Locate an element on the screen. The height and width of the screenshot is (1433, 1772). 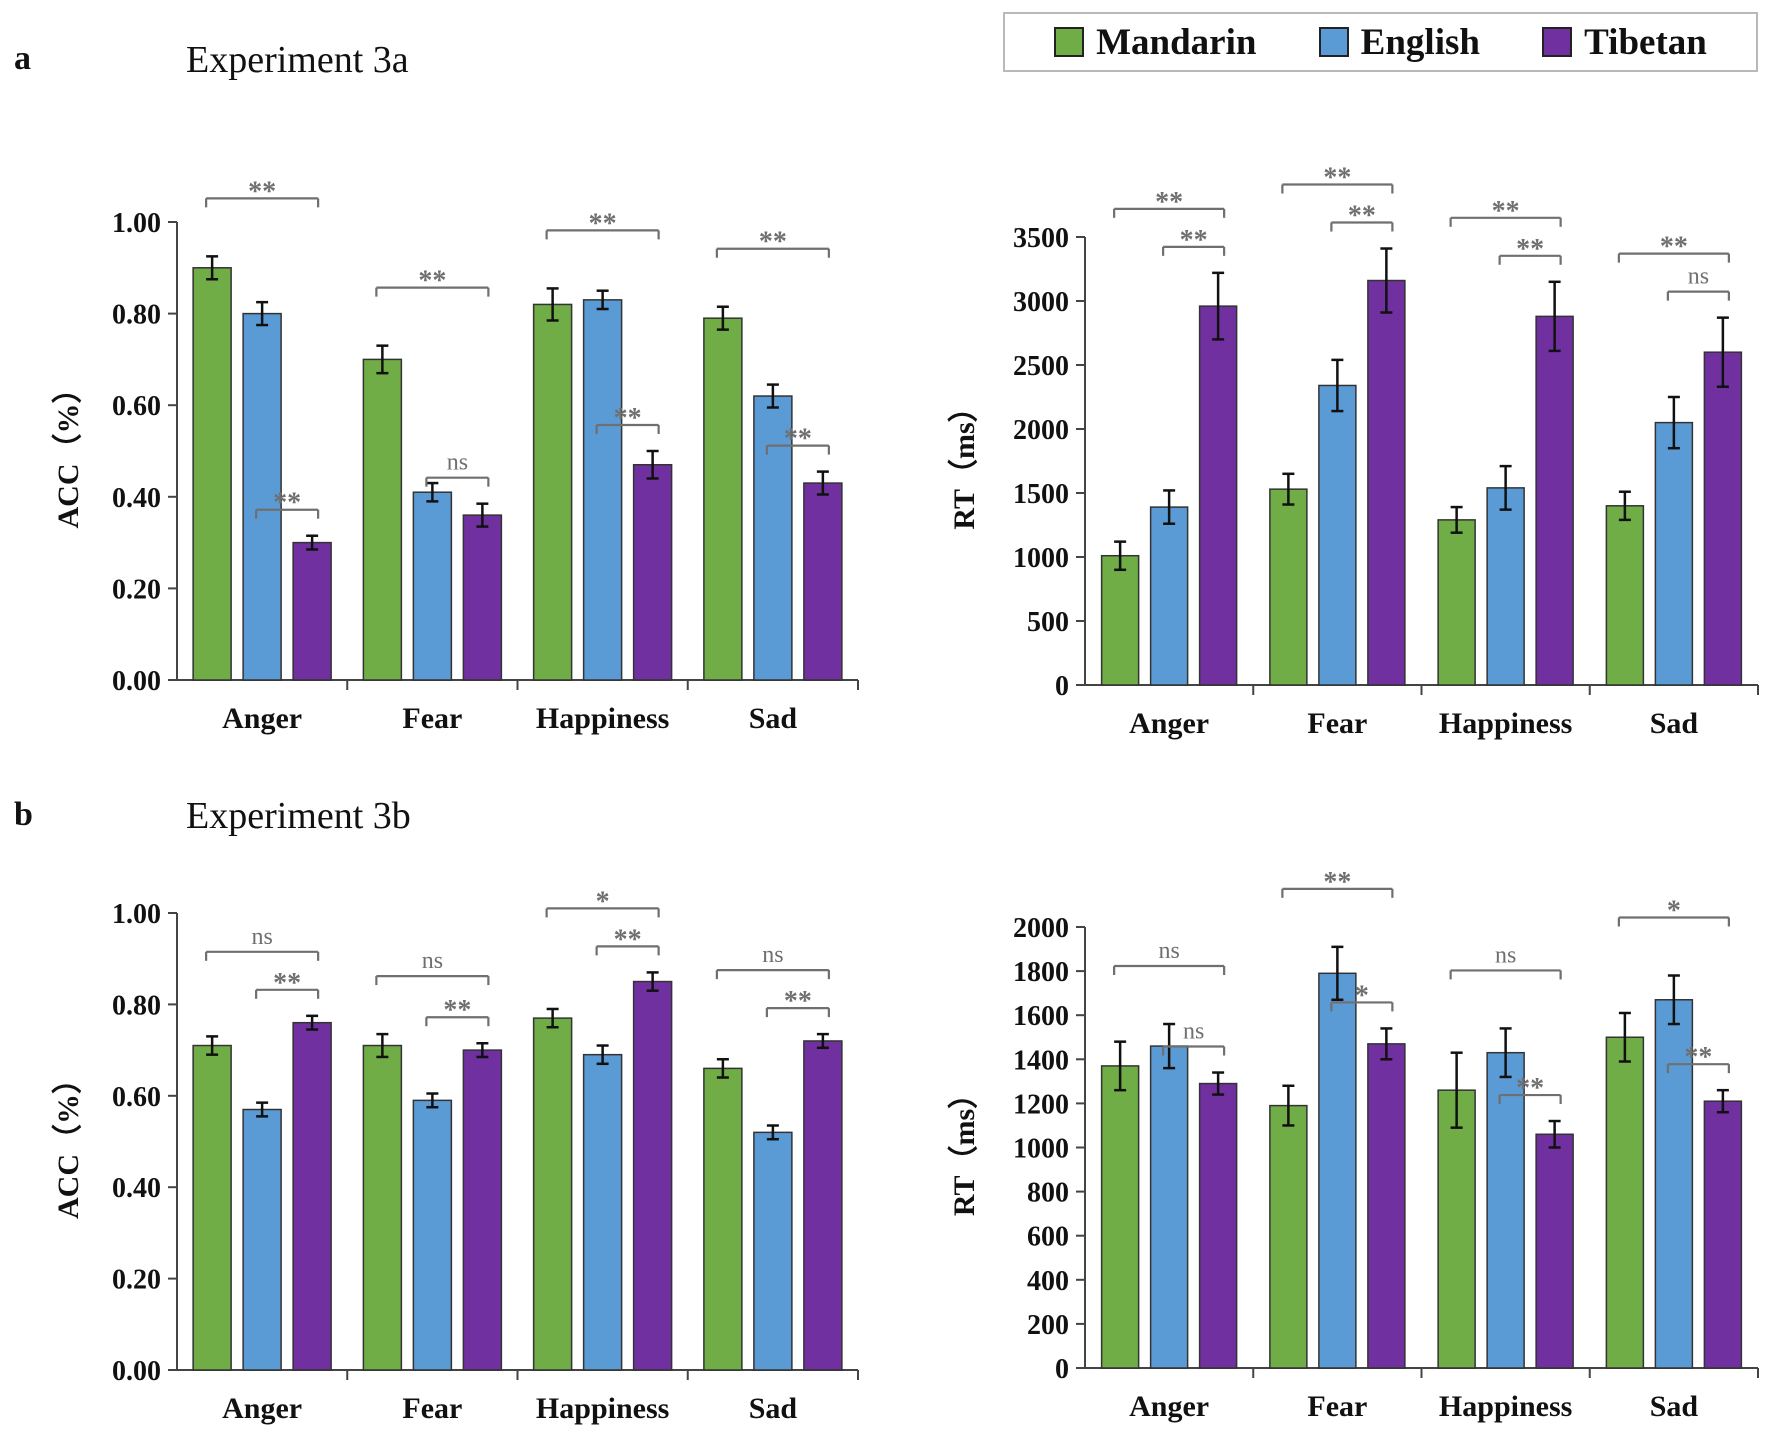
panel-a-title: Experiment 3a is located at coordinates (297, 60).